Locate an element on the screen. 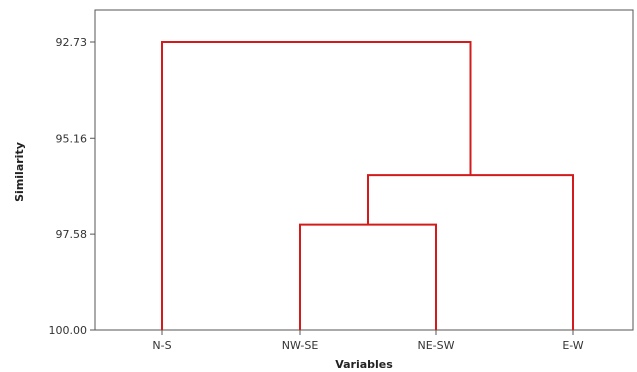  leaf-label: NE-SW is located at coordinates (435, 345).